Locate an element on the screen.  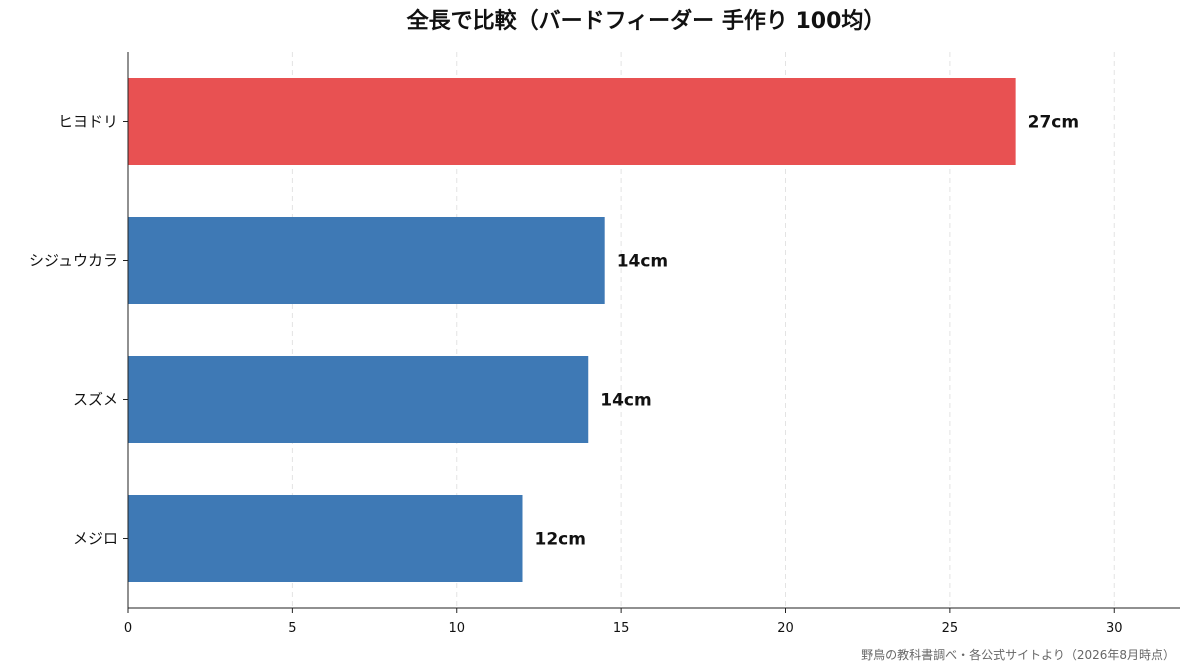
chart-title: 全長で比較（バードフィーダー 手作り 100均） is located at coordinates (646, 21).